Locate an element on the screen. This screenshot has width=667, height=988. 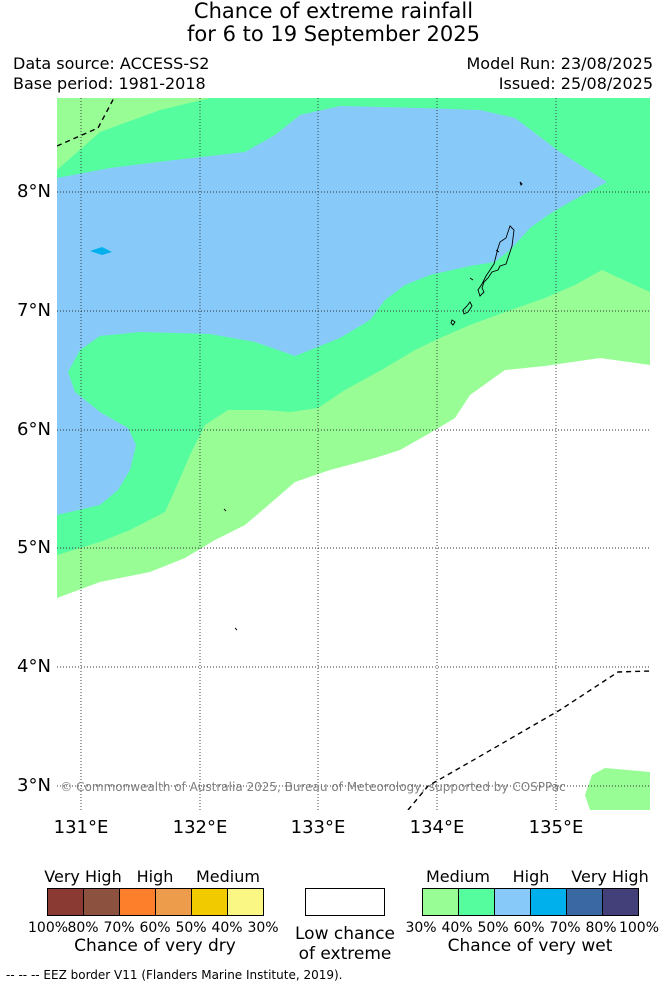
wet-level-medium: Medium is located at coordinates (458, 876).